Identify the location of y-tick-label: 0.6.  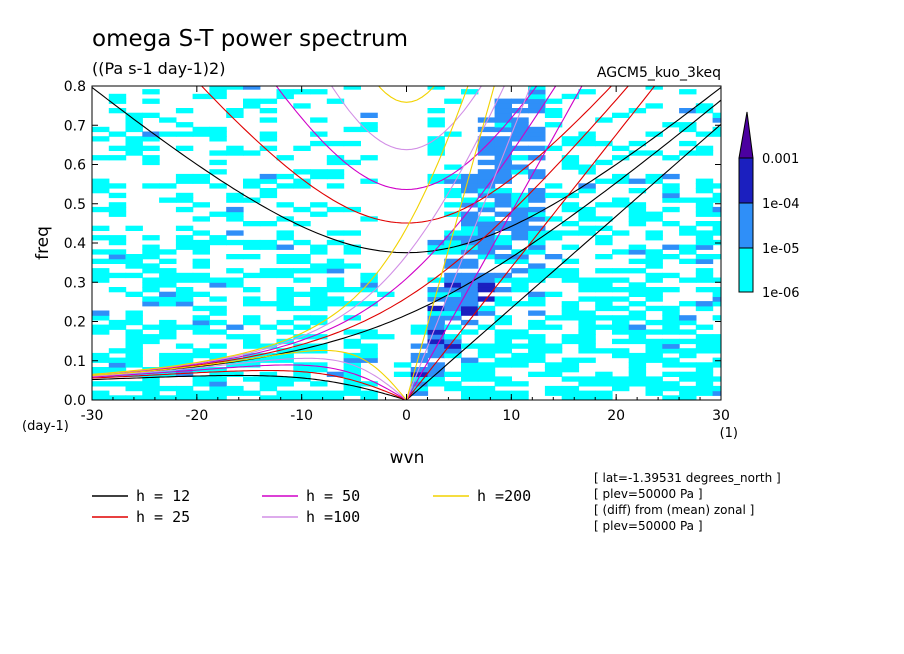
(75, 166).